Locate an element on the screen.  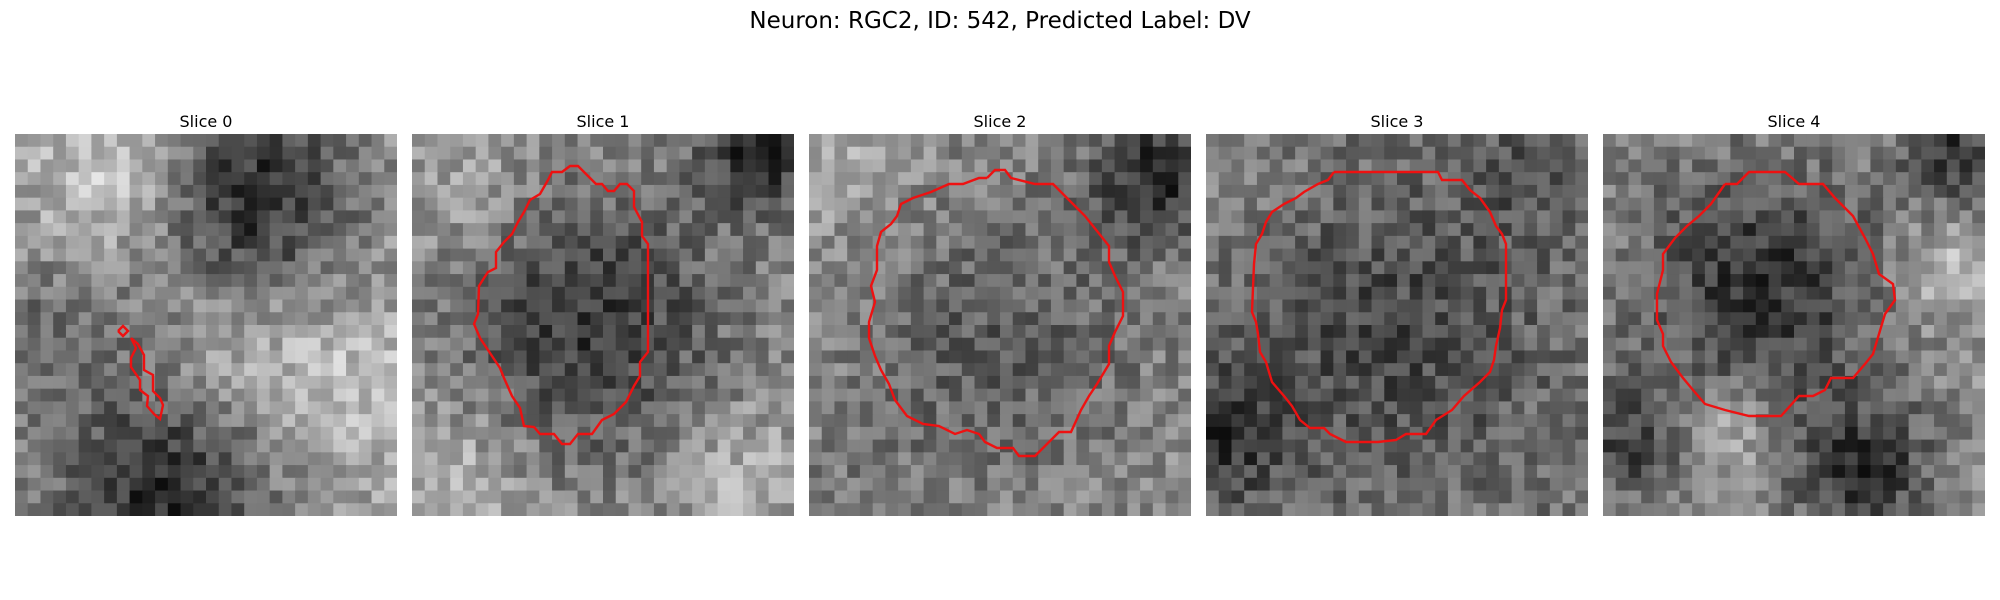
slice-panel-3: Slice 3 is located at coordinates (1397, 313).